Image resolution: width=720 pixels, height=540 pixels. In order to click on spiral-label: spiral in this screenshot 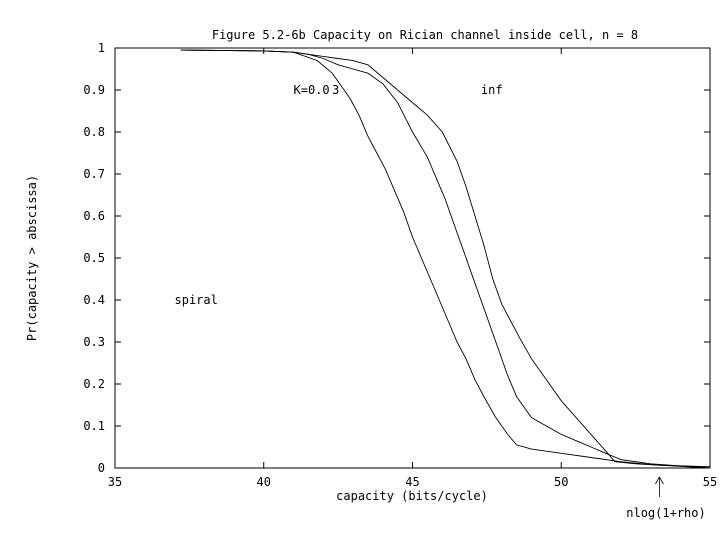, I will do `click(196, 300)`.